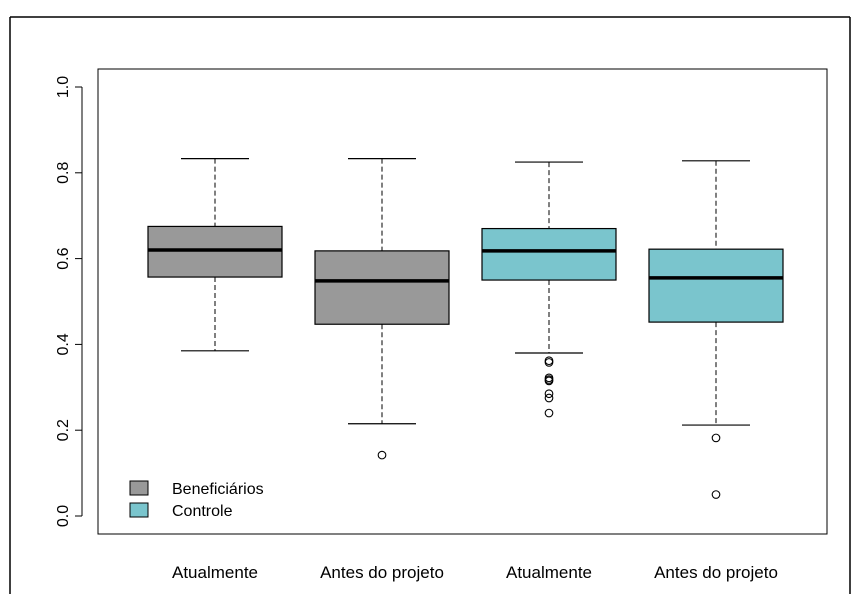  What do you see at coordinates (218, 489) in the screenshot?
I see `legend-label: Beneficiários` at bounding box center [218, 489].